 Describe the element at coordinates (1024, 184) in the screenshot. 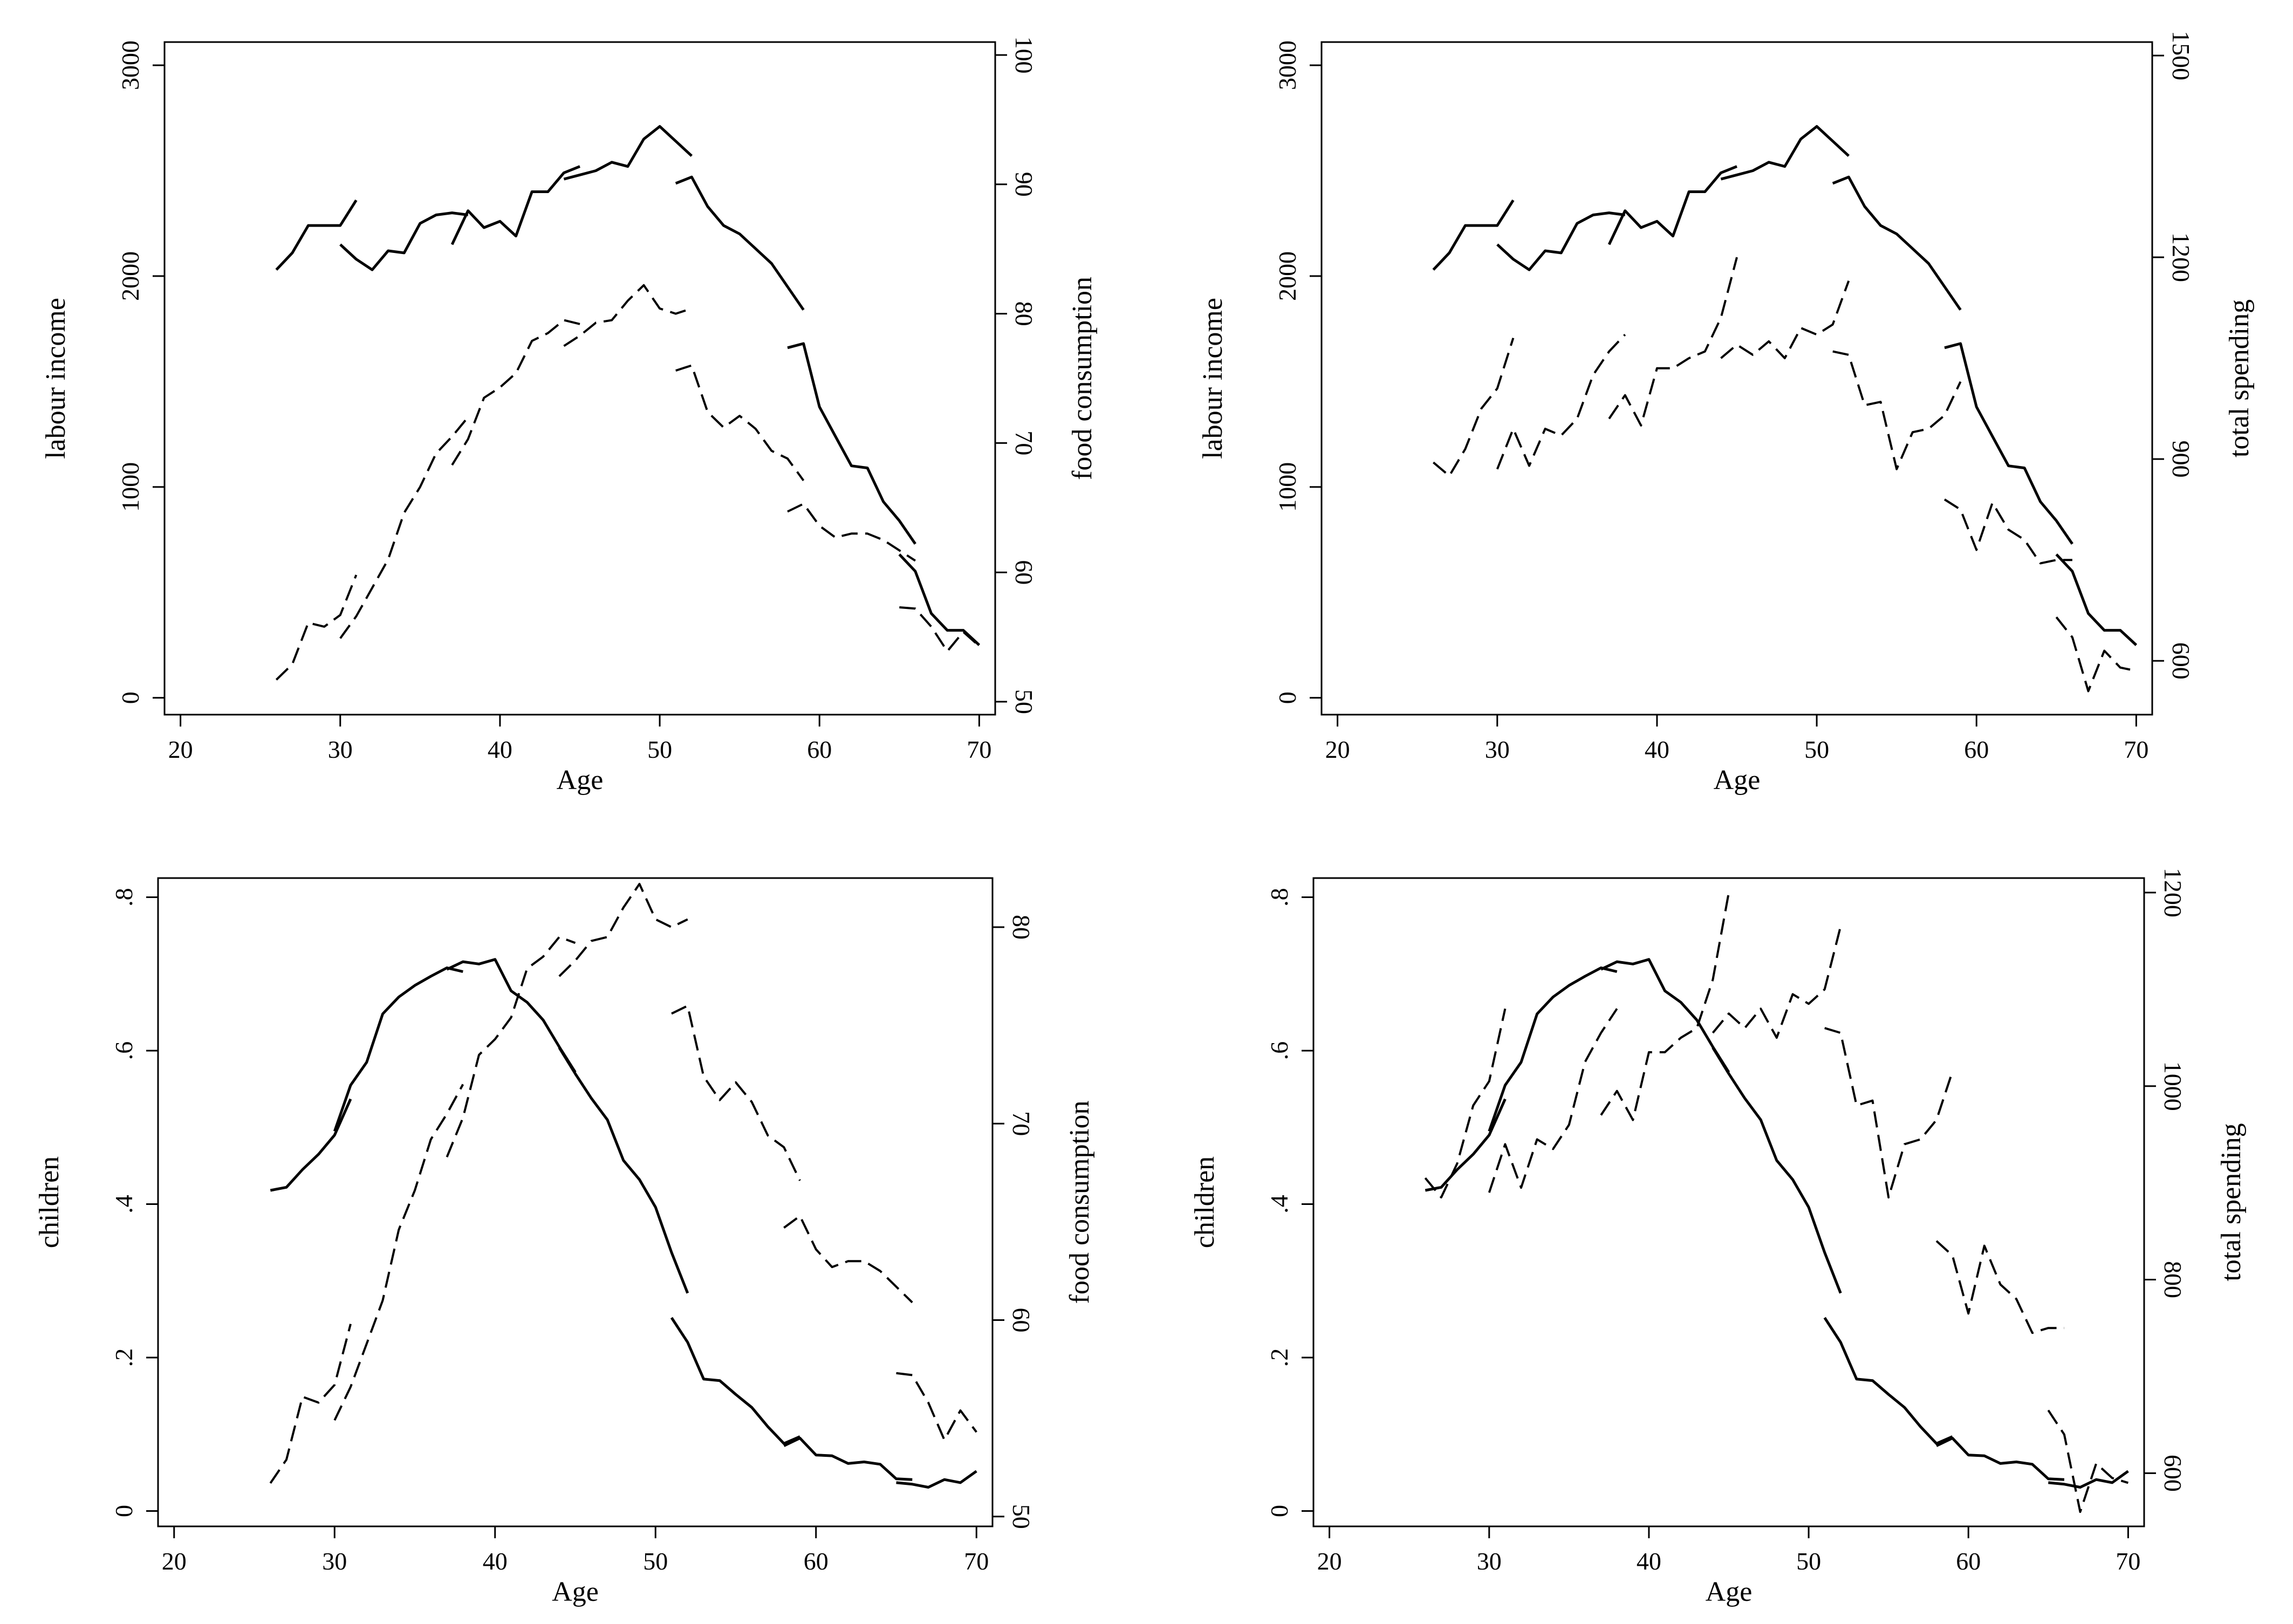

I see `y-right-tick-label: 90` at that location.